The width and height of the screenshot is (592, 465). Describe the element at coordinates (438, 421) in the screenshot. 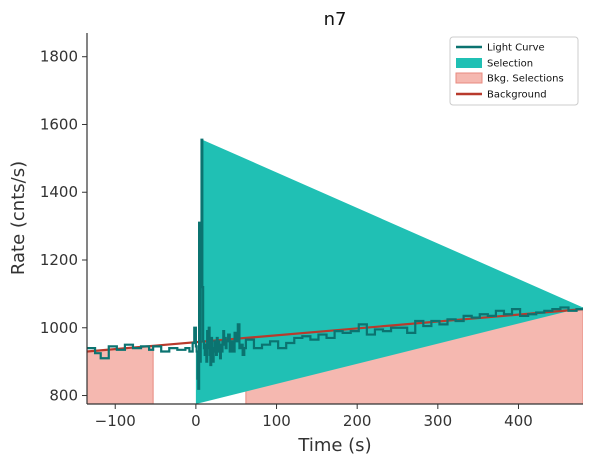

I see `x-tick-label: 300` at that location.